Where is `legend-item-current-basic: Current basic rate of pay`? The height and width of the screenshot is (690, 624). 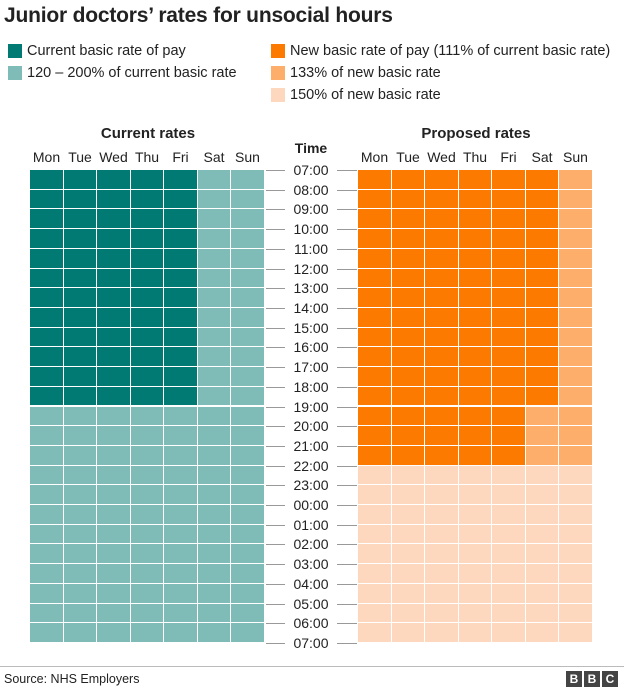 legend-item-current-basic: Current basic rate of pay is located at coordinates (97, 51).